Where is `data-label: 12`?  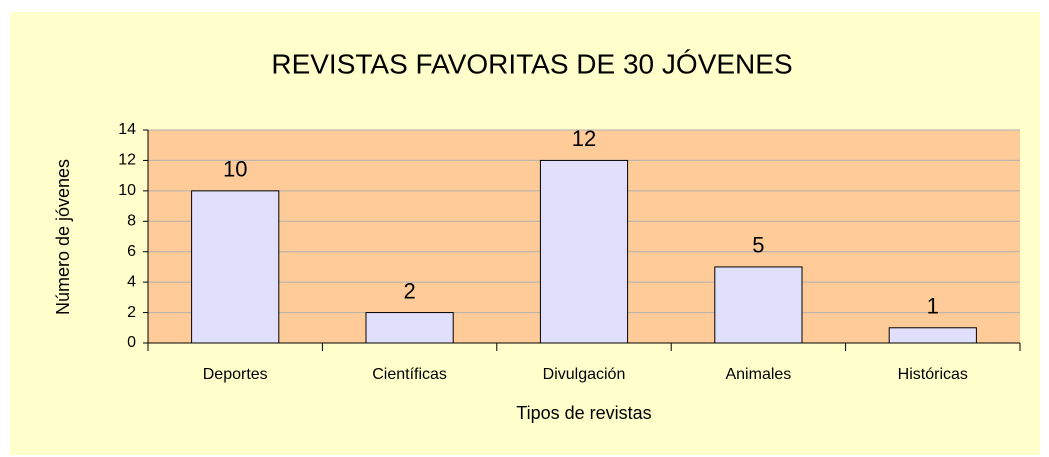
data-label: 12 is located at coordinates (584, 138).